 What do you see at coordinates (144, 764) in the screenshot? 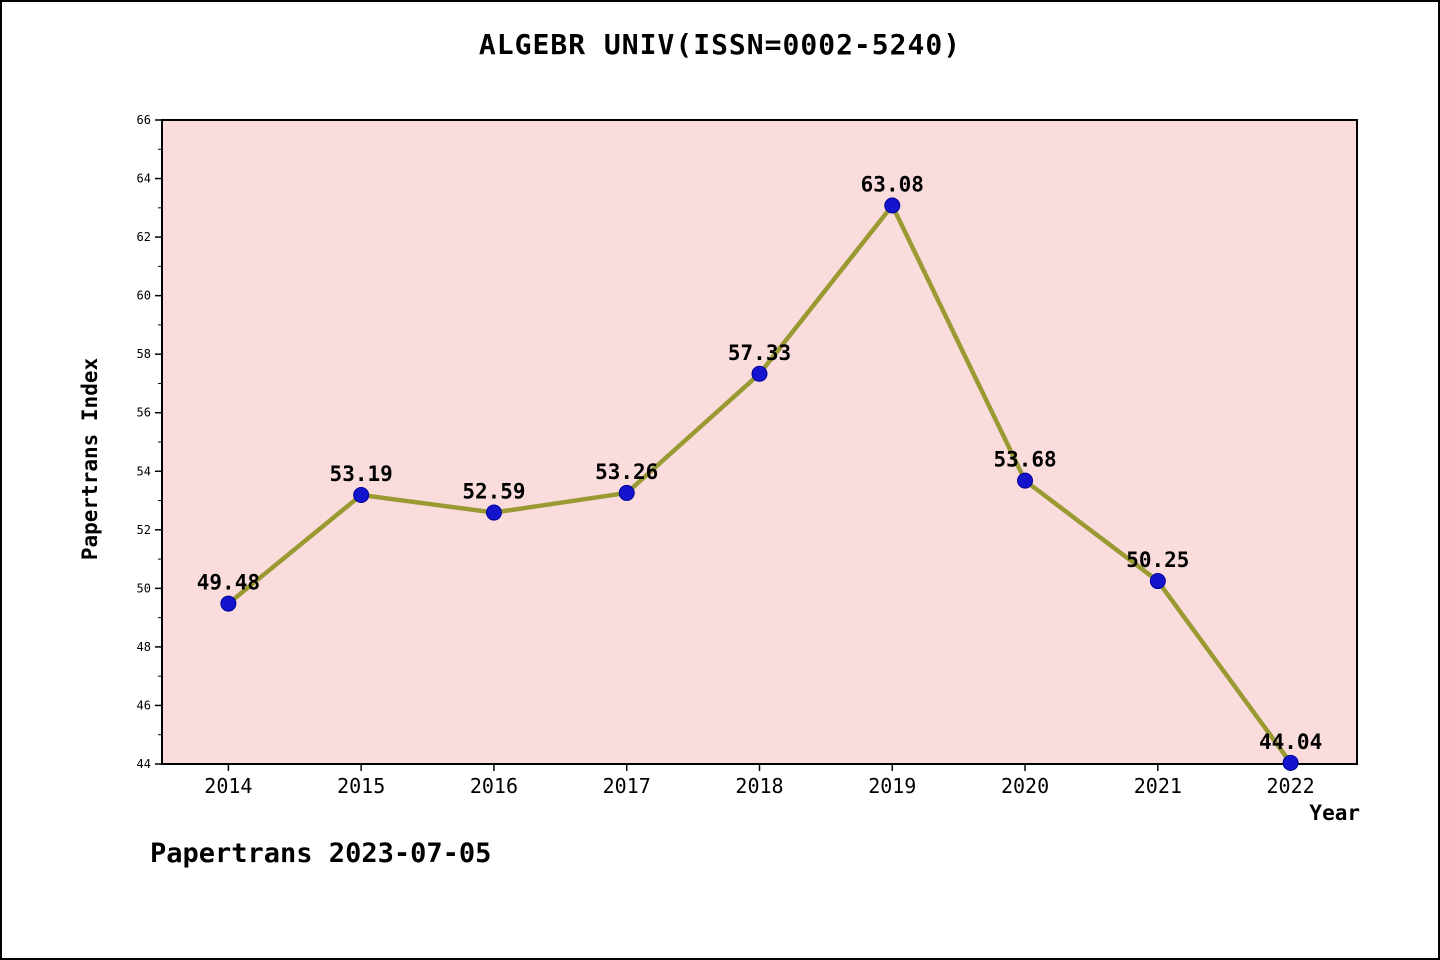
I see `y-tick-label: 44` at bounding box center [144, 764].